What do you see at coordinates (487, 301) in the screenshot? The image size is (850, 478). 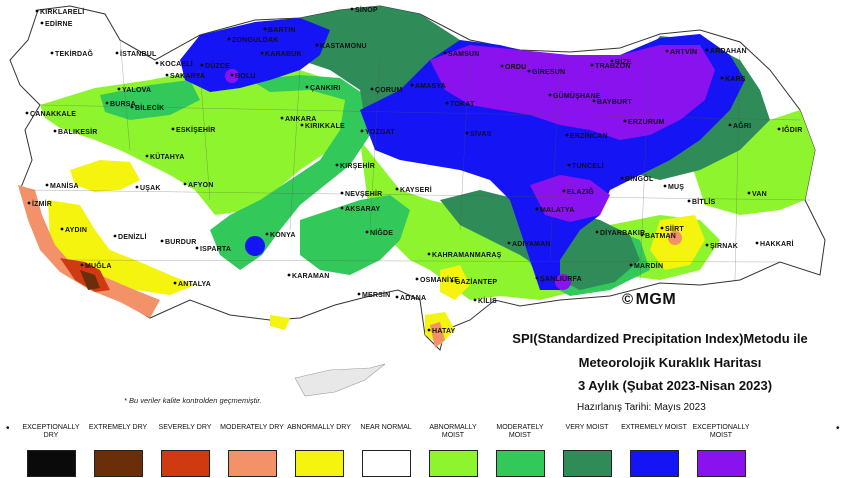 I see `city-label: KİLİS` at bounding box center [487, 301].